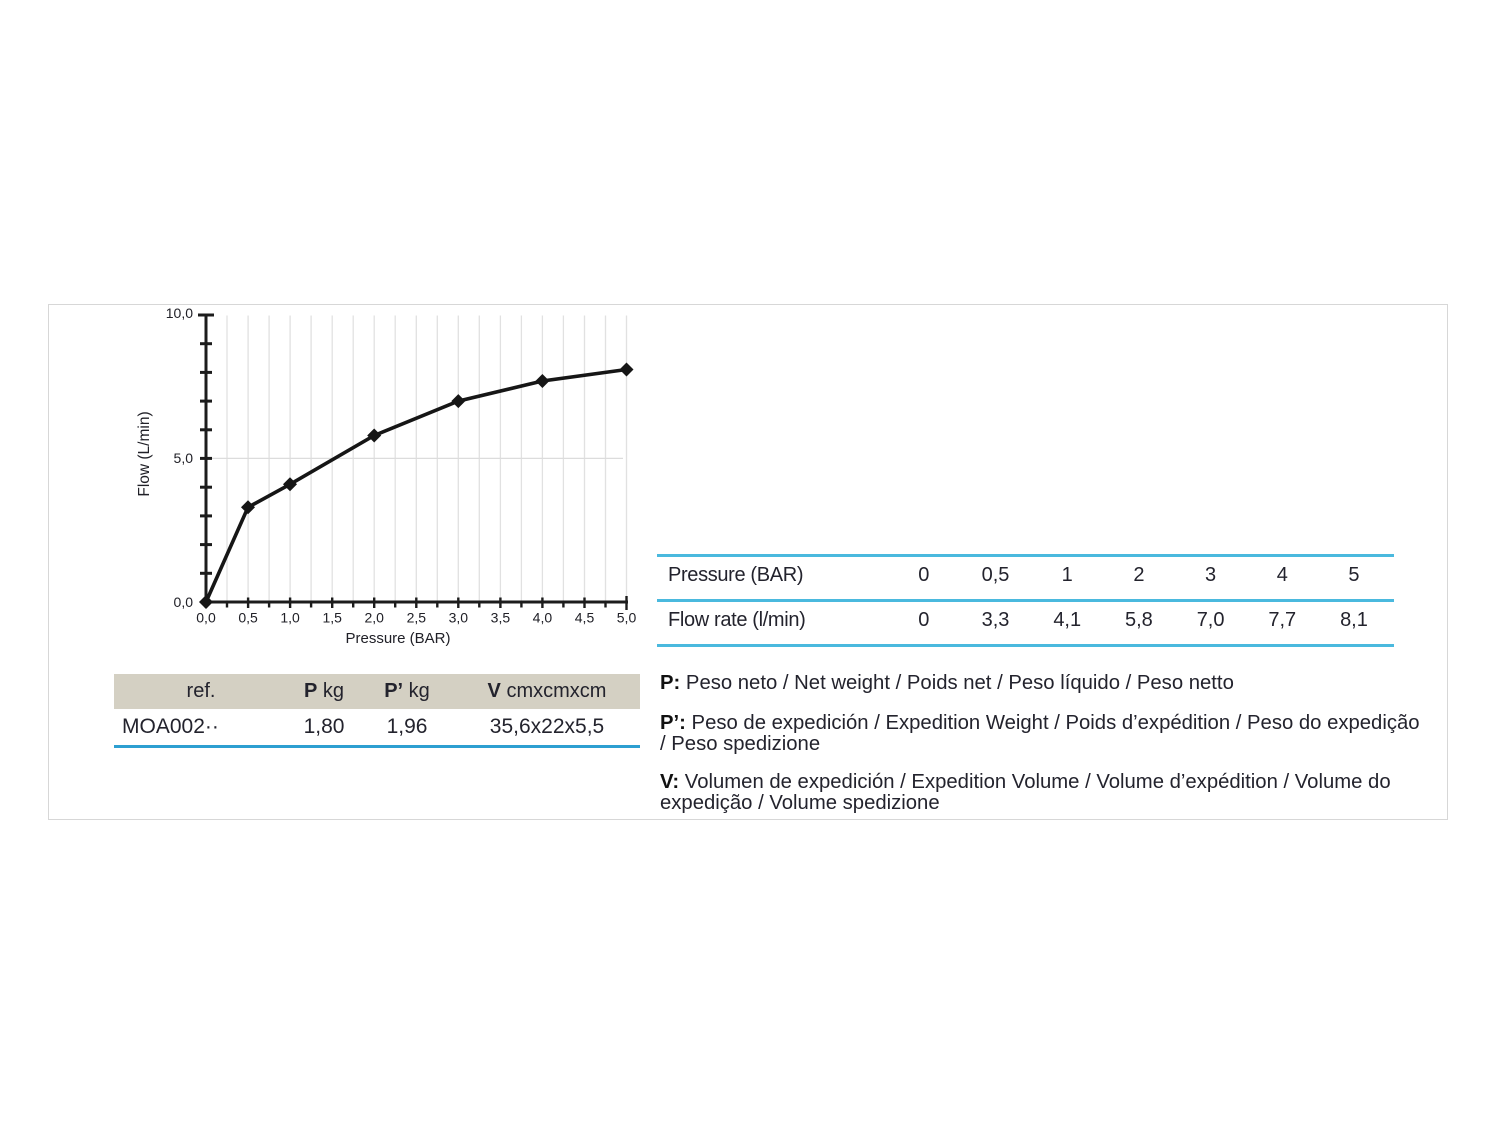 This screenshot has height=1125, width=1500. Describe the element at coordinates (543, 618) in the screenshot. I see `svg-text: 4,0` at that location.